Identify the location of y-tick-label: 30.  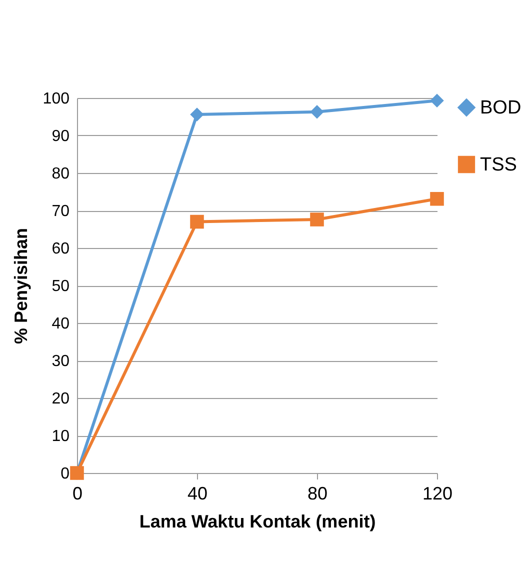
(61, 361).